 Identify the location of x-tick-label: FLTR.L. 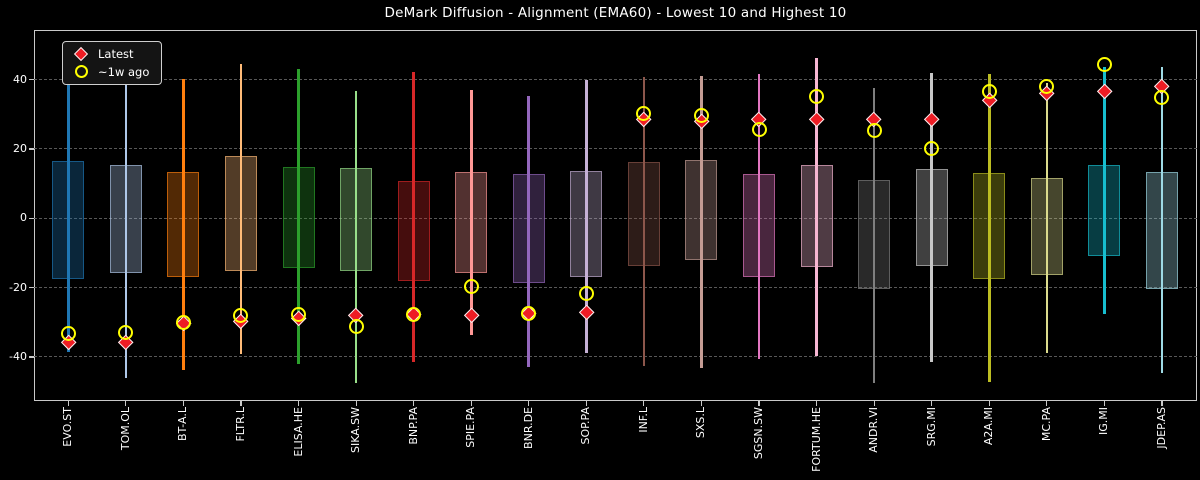
(240, 424).